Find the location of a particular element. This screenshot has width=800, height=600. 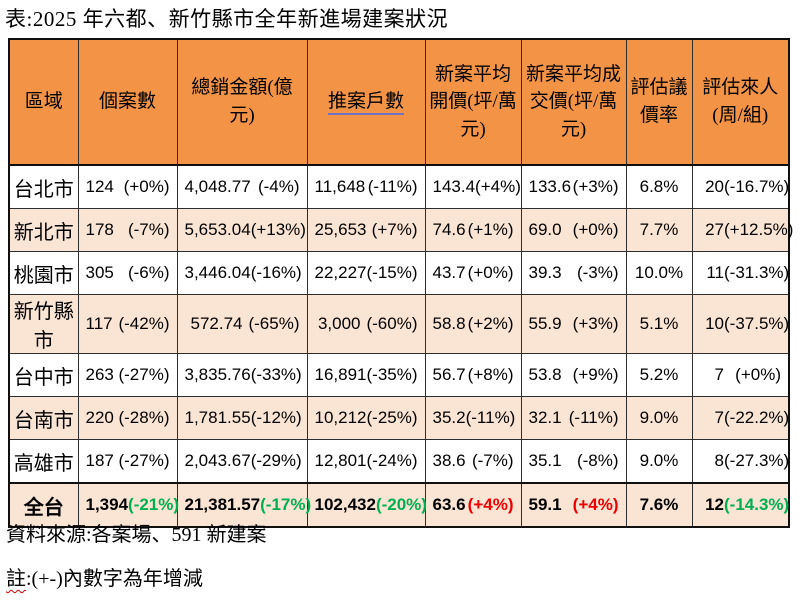

value-cell: 38.6 (-7%) is located at coordinates (473, 461).